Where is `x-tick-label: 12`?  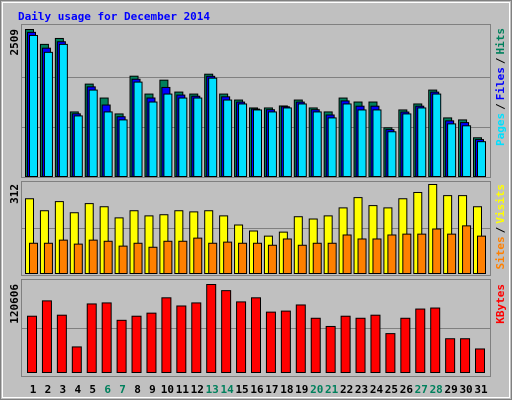
x-tick-label: 12 is located at coordinates (197, 389).